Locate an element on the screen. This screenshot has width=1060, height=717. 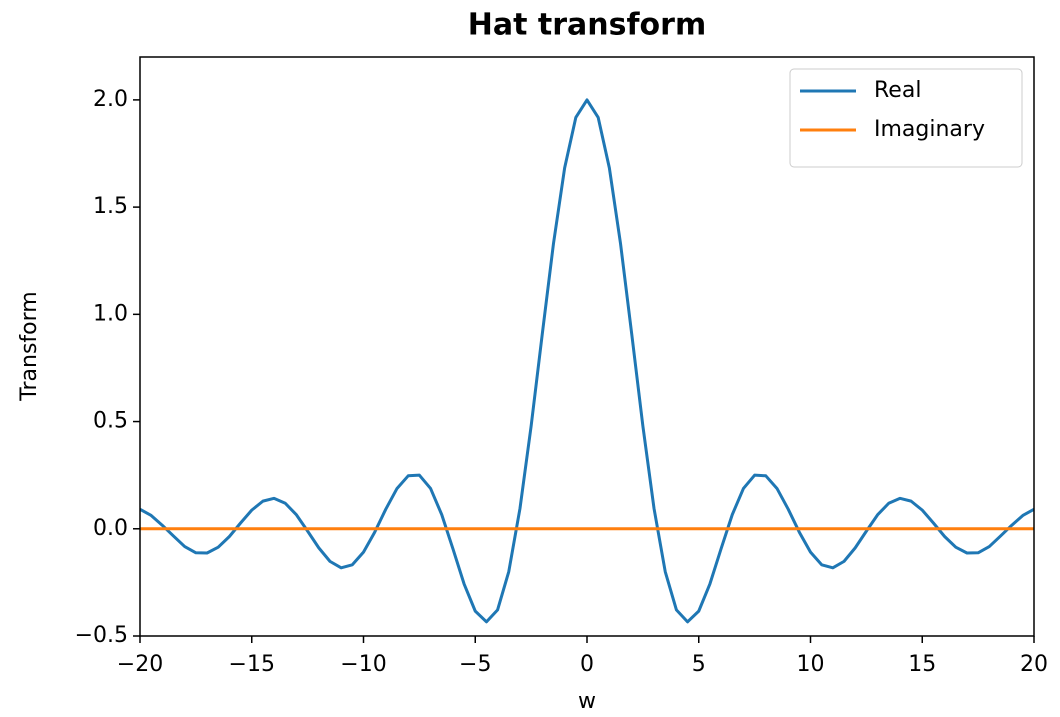
x-tick-label: 20 is located at coordinates (1034, 664).